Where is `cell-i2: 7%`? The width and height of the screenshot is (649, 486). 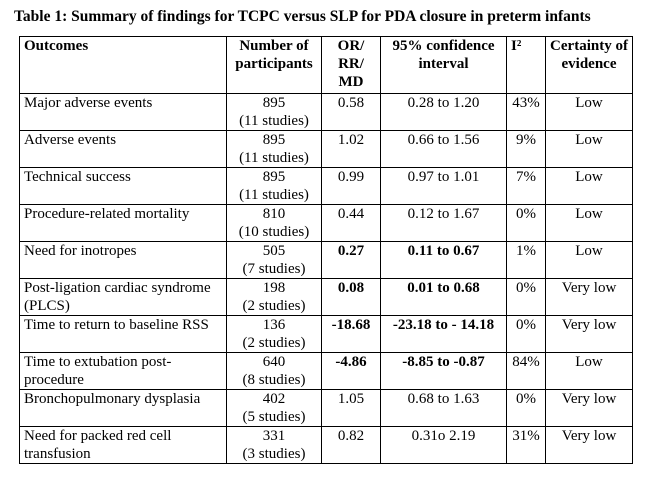
cell-i2: 7% is located at coordinates (526, 186).